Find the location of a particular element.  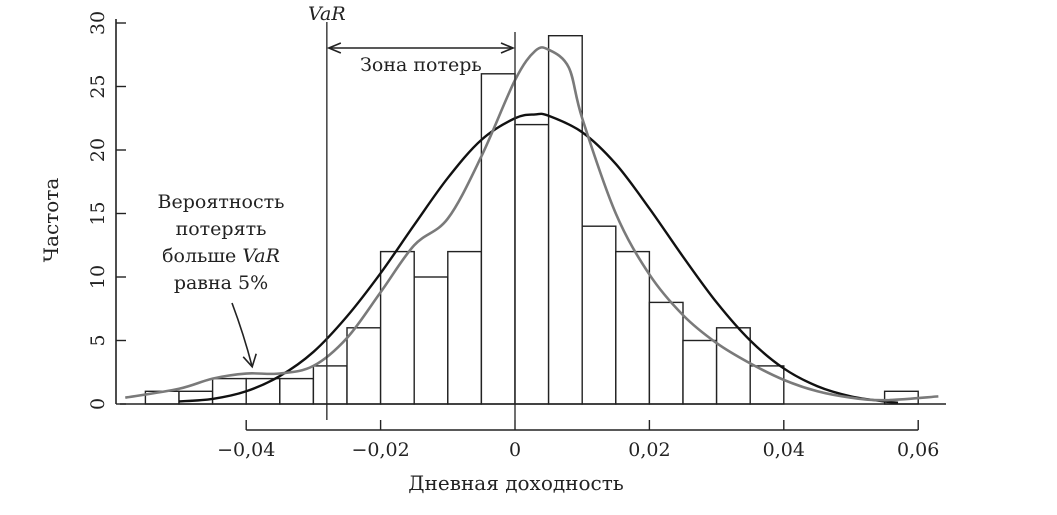

probability-note-line-0: Вероятность is located at coordinates (221, 202).